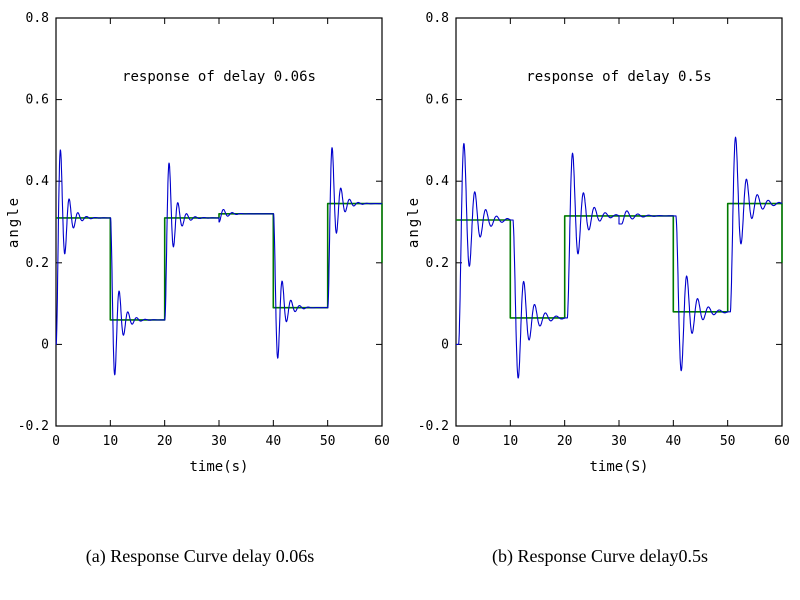 The height and width of the screenshot is (600, 800). I want to click on chart-a-caption: (a) Response Curve delay 0.06s, so click(200, 556).